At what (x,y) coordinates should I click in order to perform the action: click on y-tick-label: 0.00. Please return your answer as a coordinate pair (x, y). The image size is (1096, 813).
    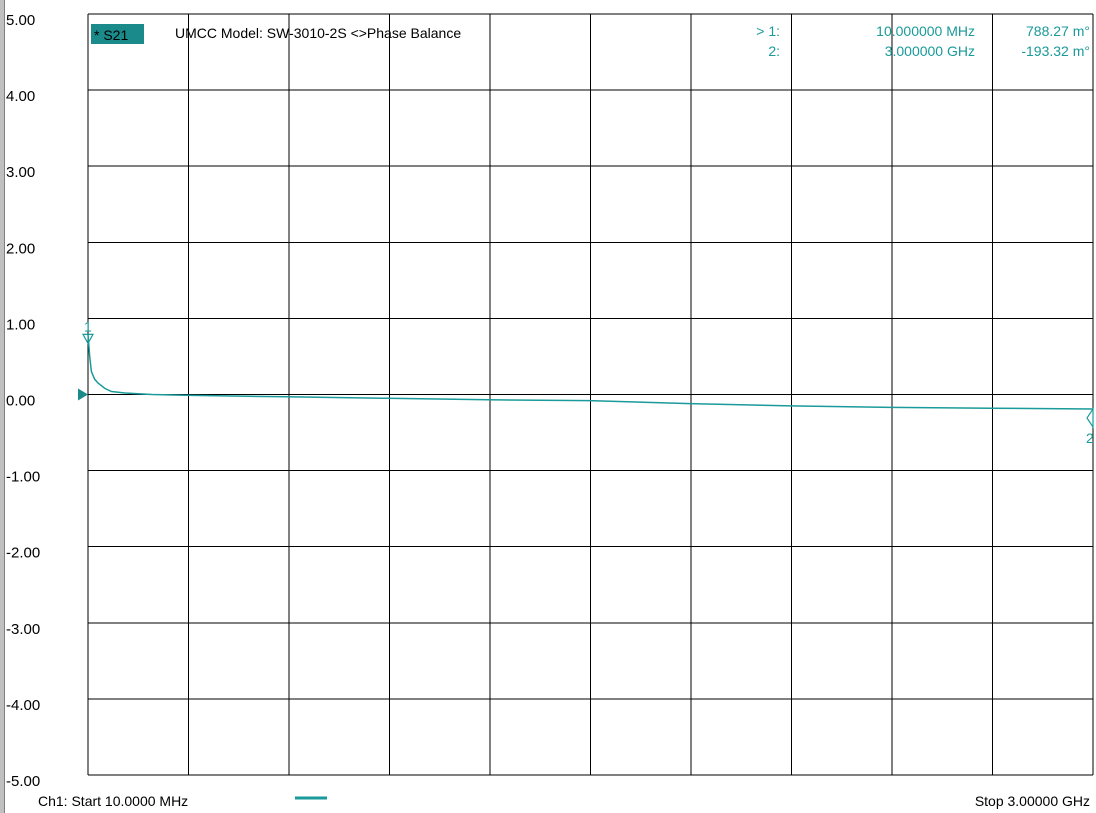
    Looking at the image, I should click on (20, 401).